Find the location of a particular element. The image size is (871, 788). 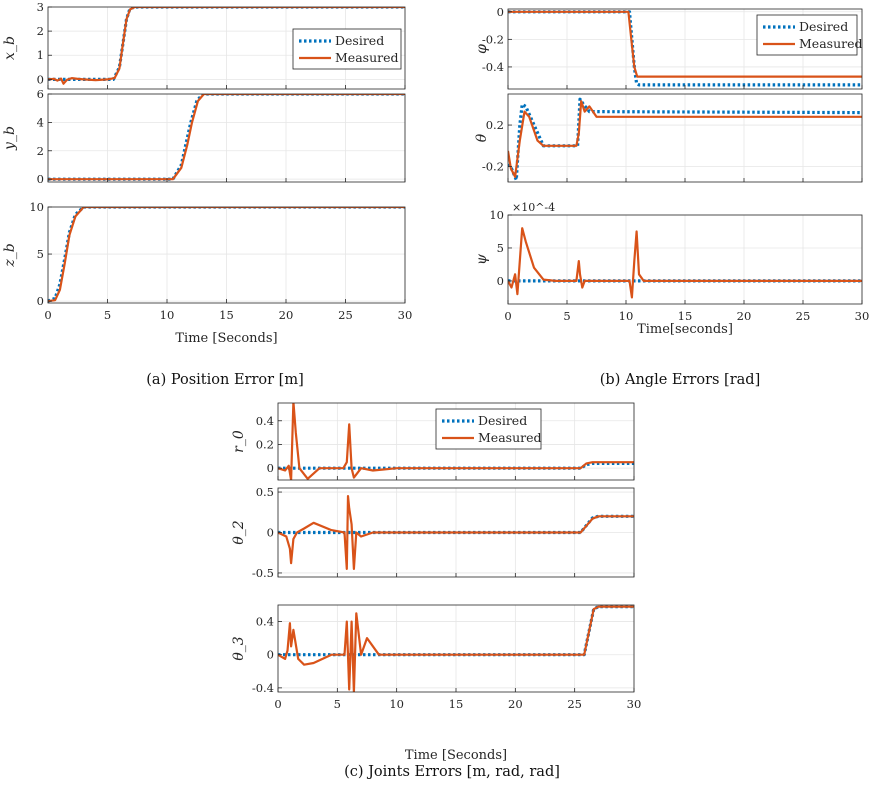

x-axis-label: Time[seconds] is located at coordinates (685, 329).